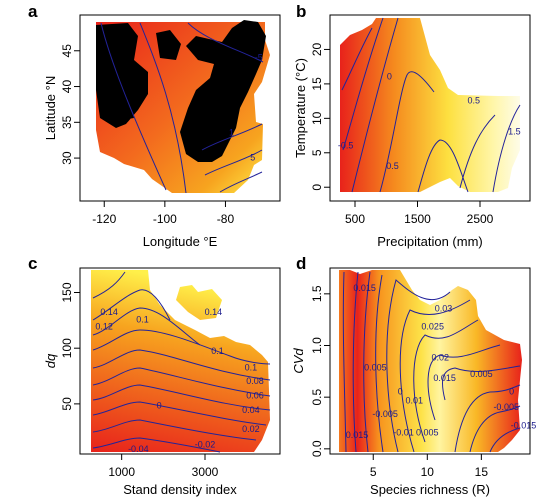 Image resolution: width=548 pixels, height=500 pixels. I want to click on x-tick-label-b: 2500, so click(480, 219).